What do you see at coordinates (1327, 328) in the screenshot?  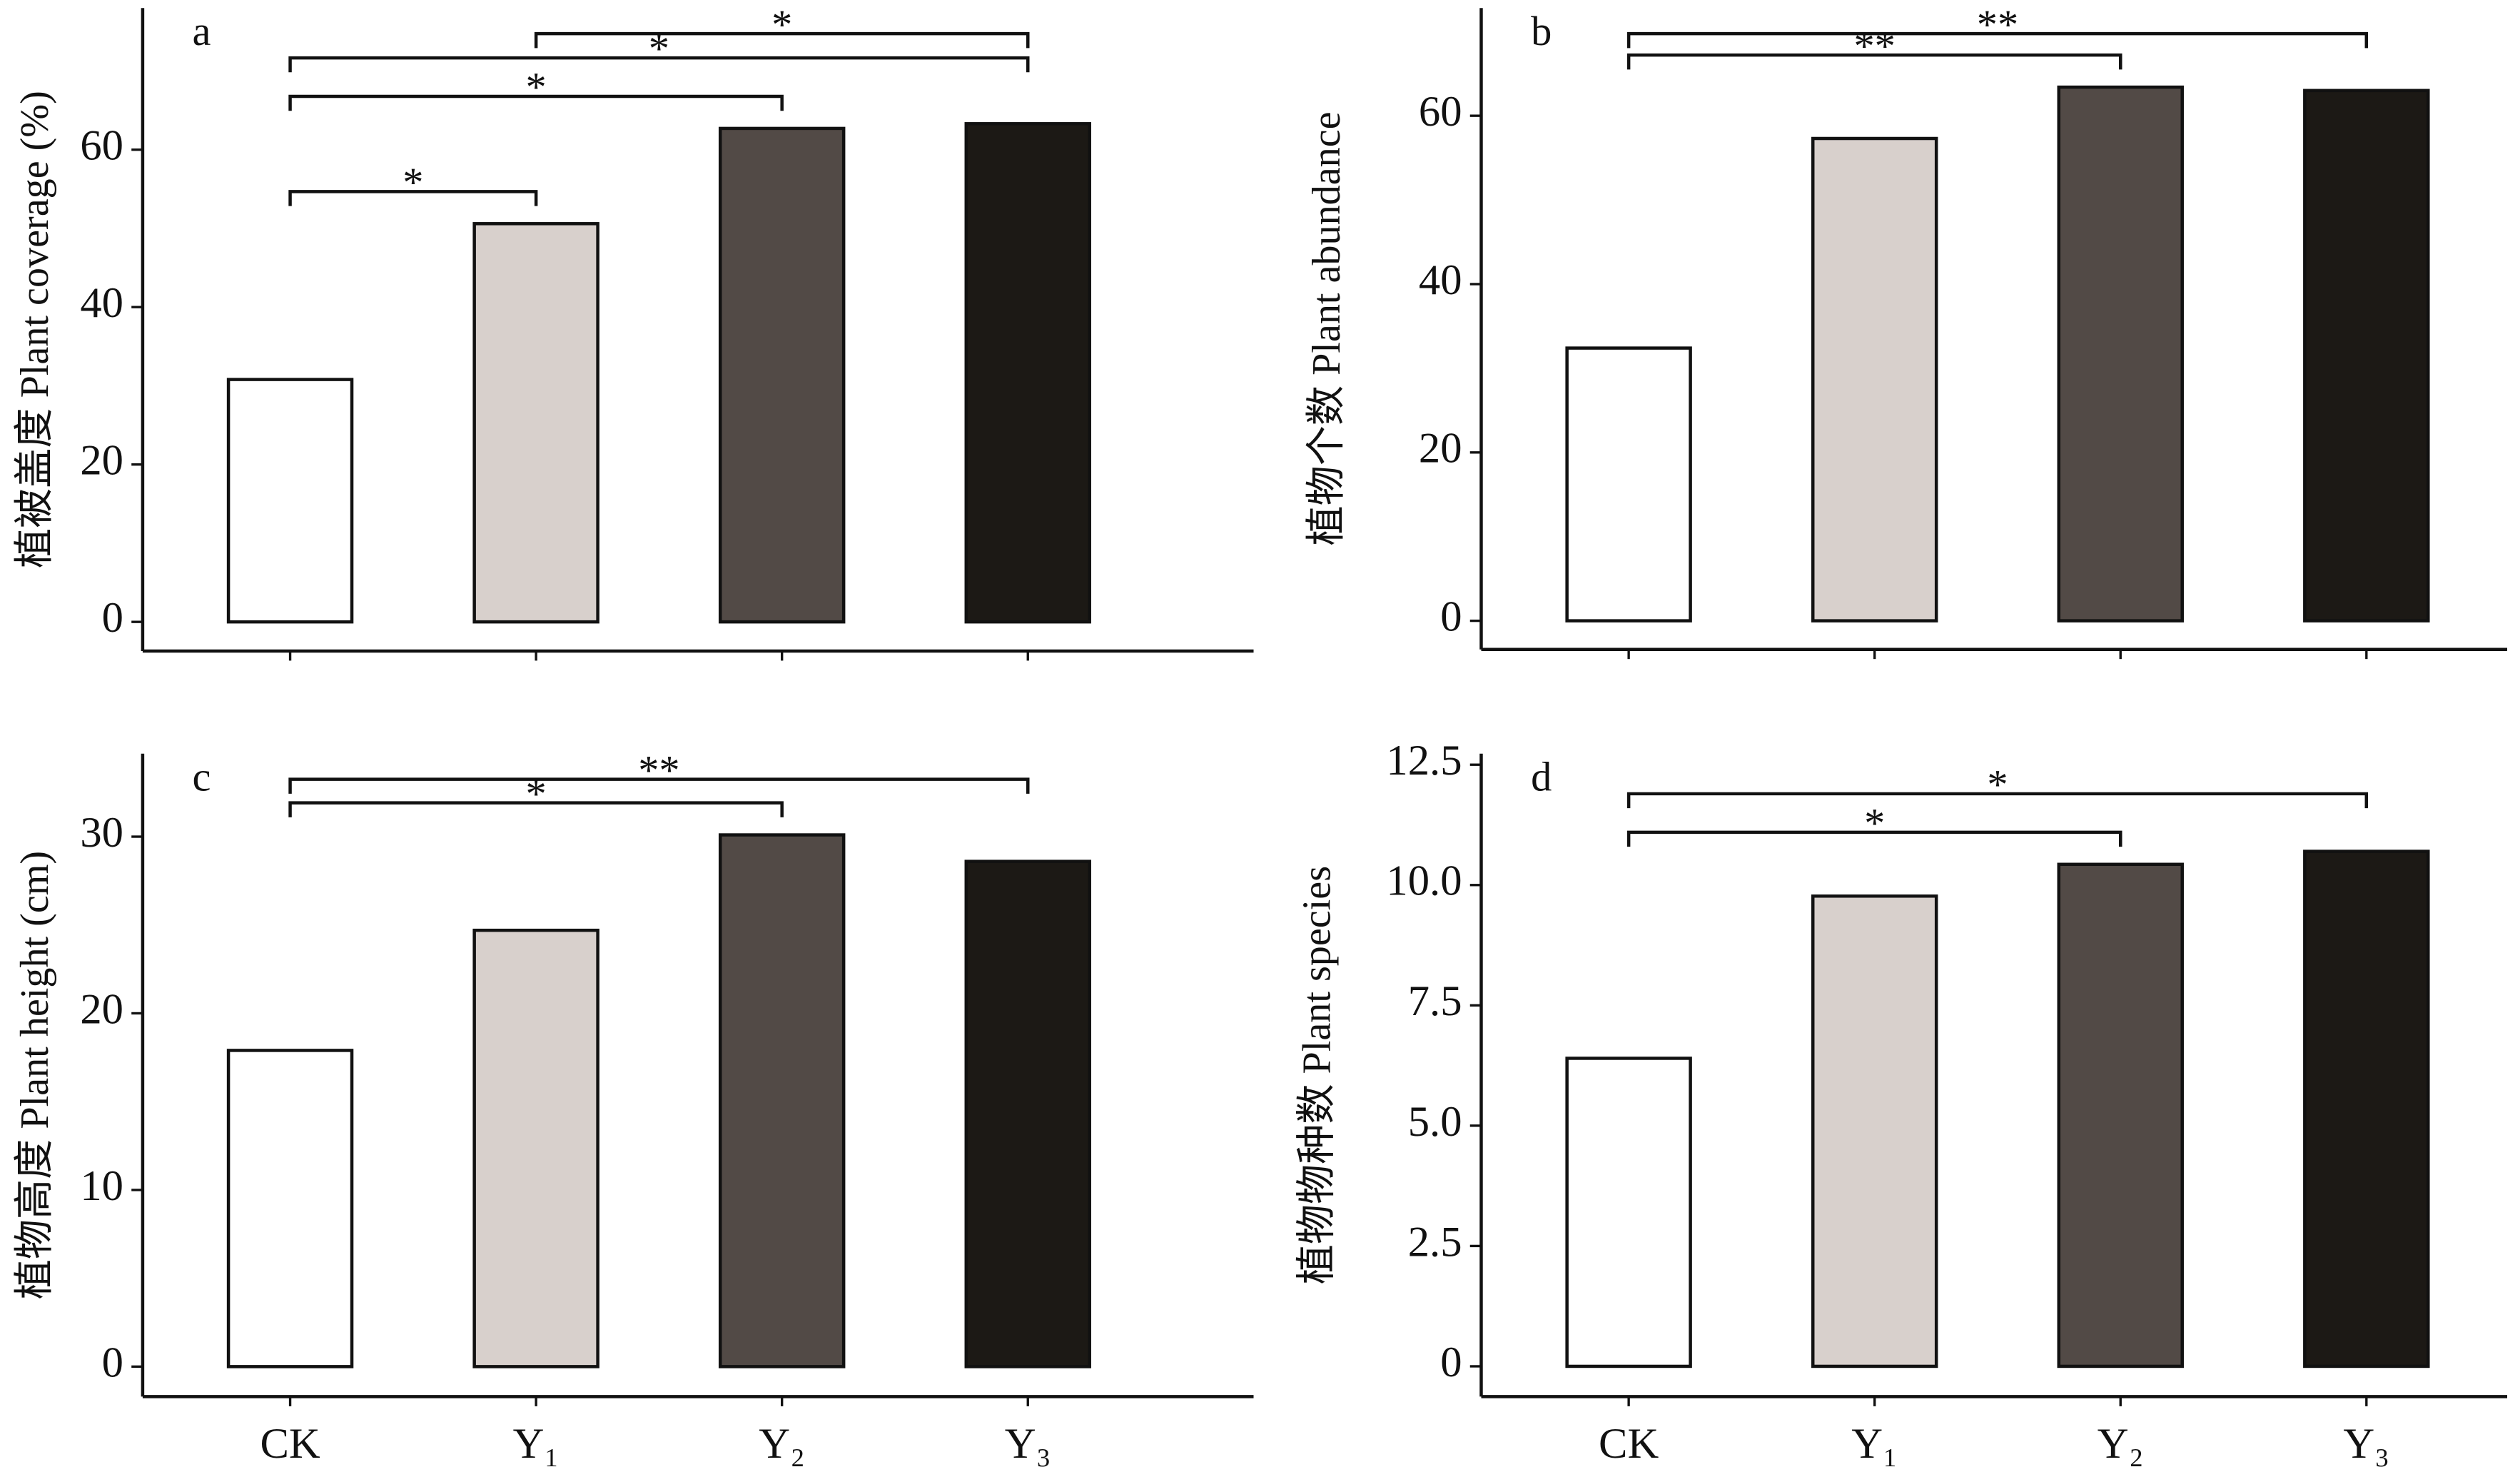 I see `y-axis-label: 植物个数 Plant abundance` at bounding box center [1327, 328].